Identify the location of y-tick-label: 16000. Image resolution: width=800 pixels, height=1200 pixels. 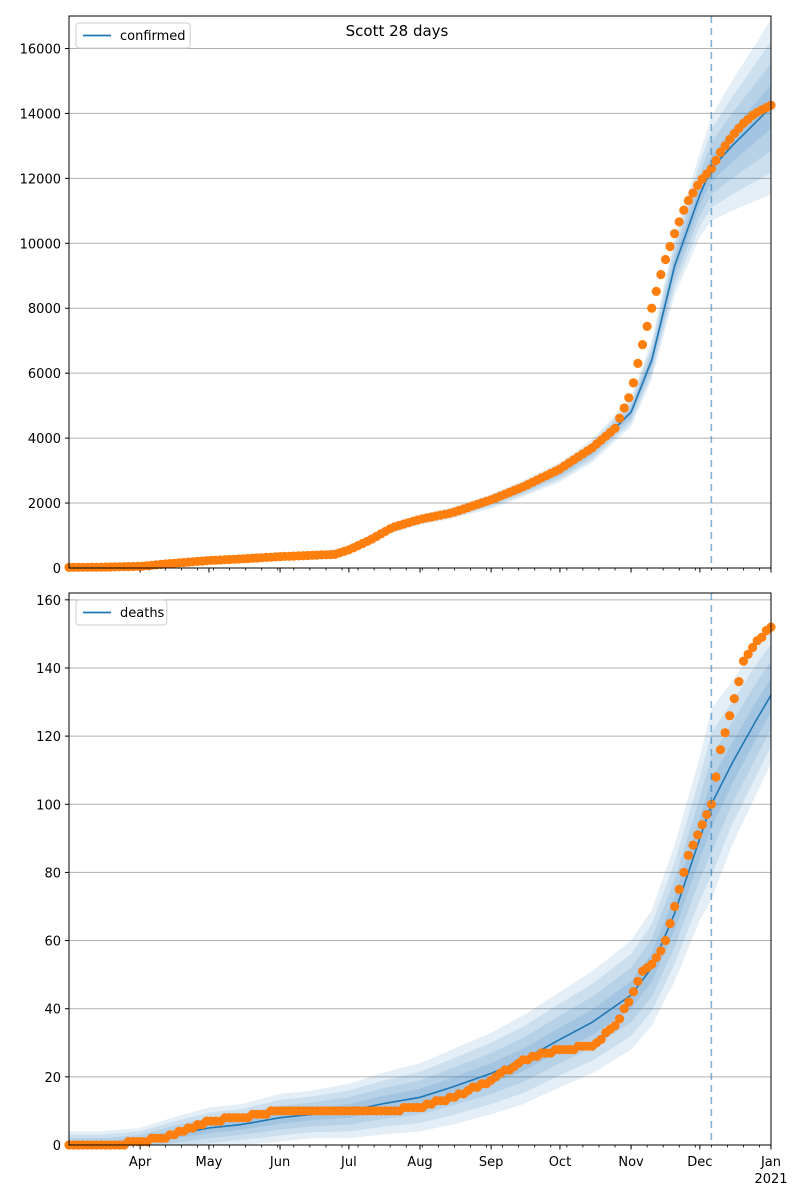
(40, 49).